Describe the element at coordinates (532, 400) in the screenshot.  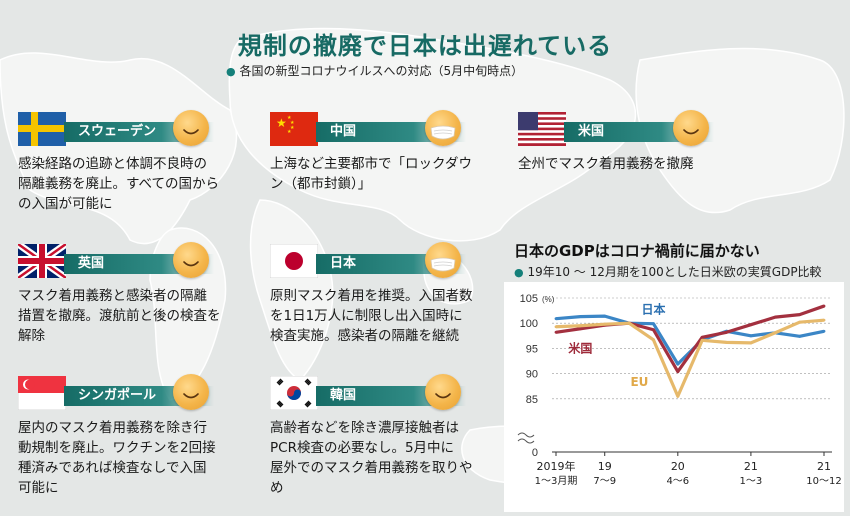
I see `y-tick-label: 85` at that location.